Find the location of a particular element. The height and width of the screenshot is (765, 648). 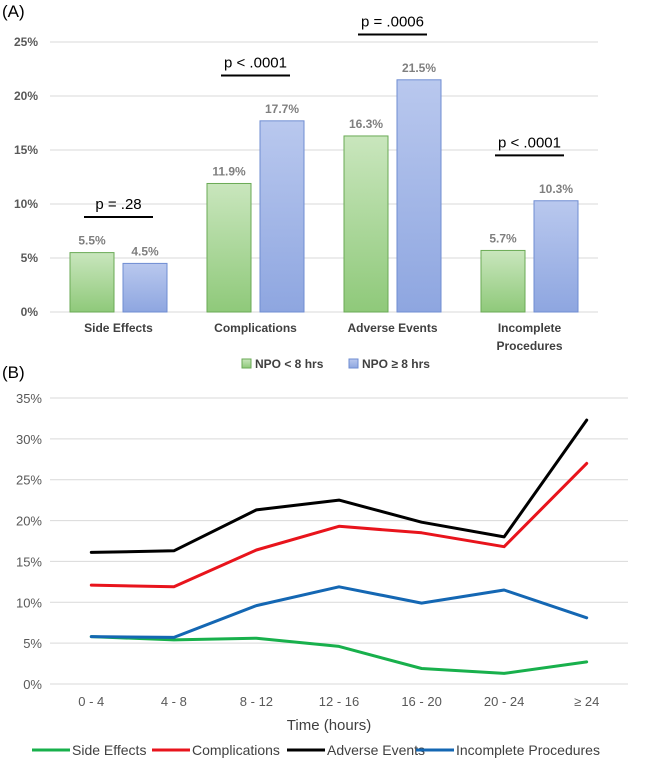

y-tick-label-b: 5% is located at coordinates (32, 643).